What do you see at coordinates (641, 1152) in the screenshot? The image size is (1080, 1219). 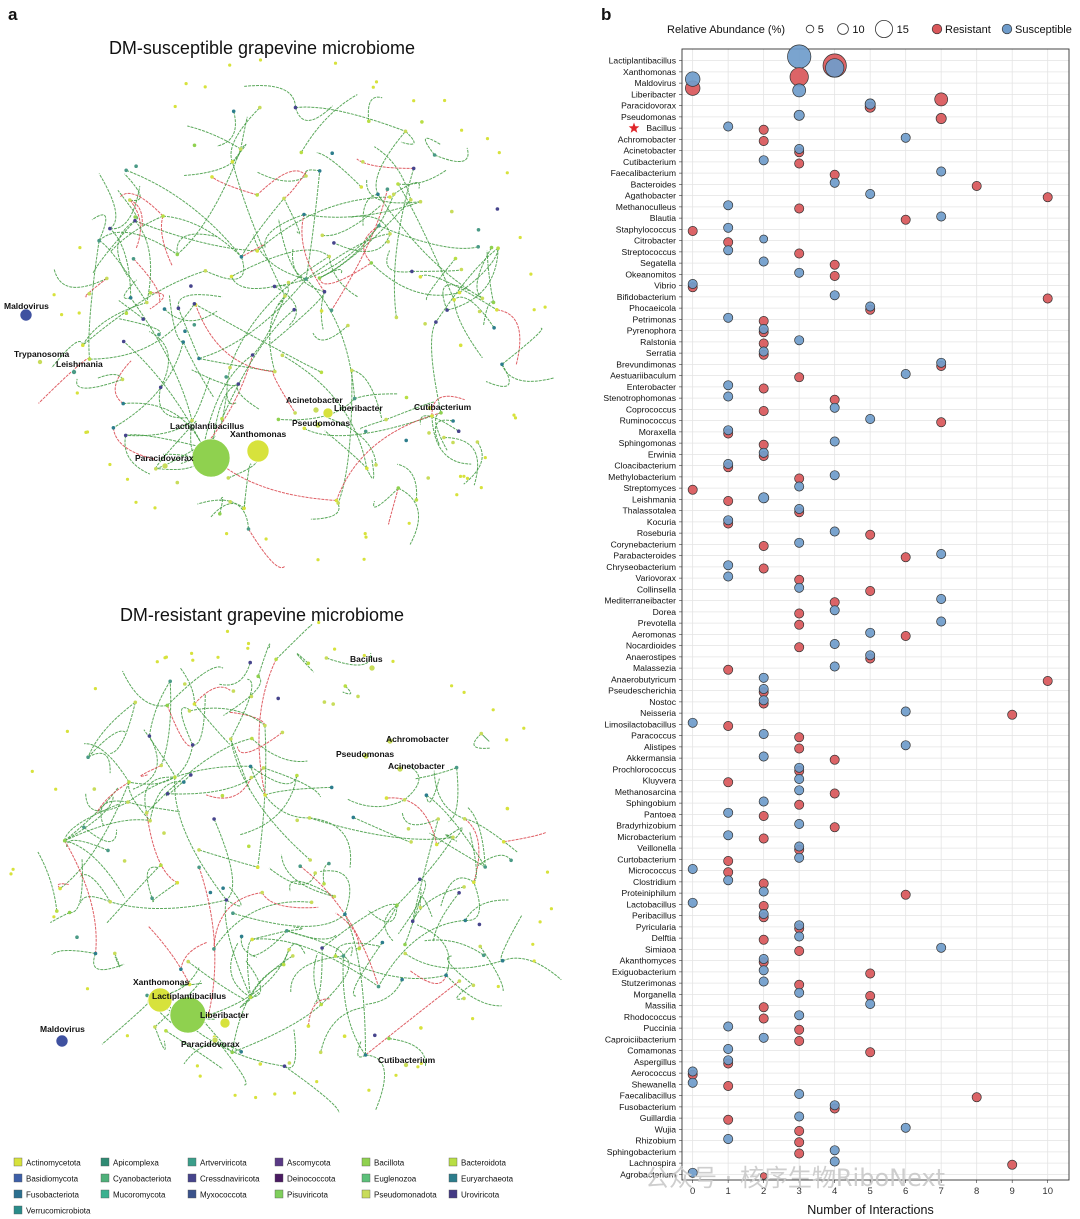 I see `genus-label: Sphingobacterium` at bounding box center [641, 1152].